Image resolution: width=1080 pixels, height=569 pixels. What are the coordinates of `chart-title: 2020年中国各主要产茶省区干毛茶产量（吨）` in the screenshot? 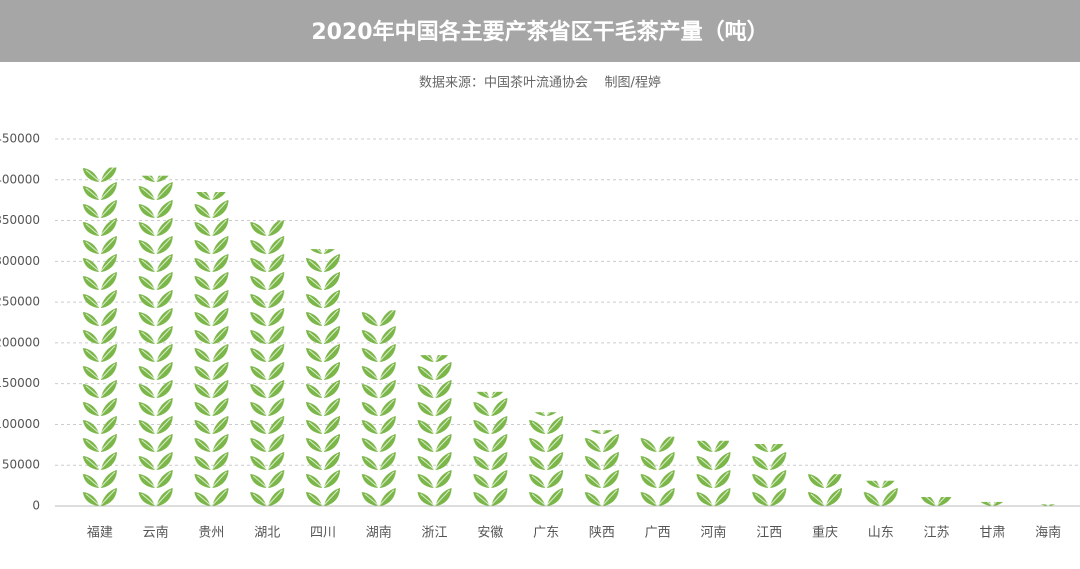 It's located at (539, 32).